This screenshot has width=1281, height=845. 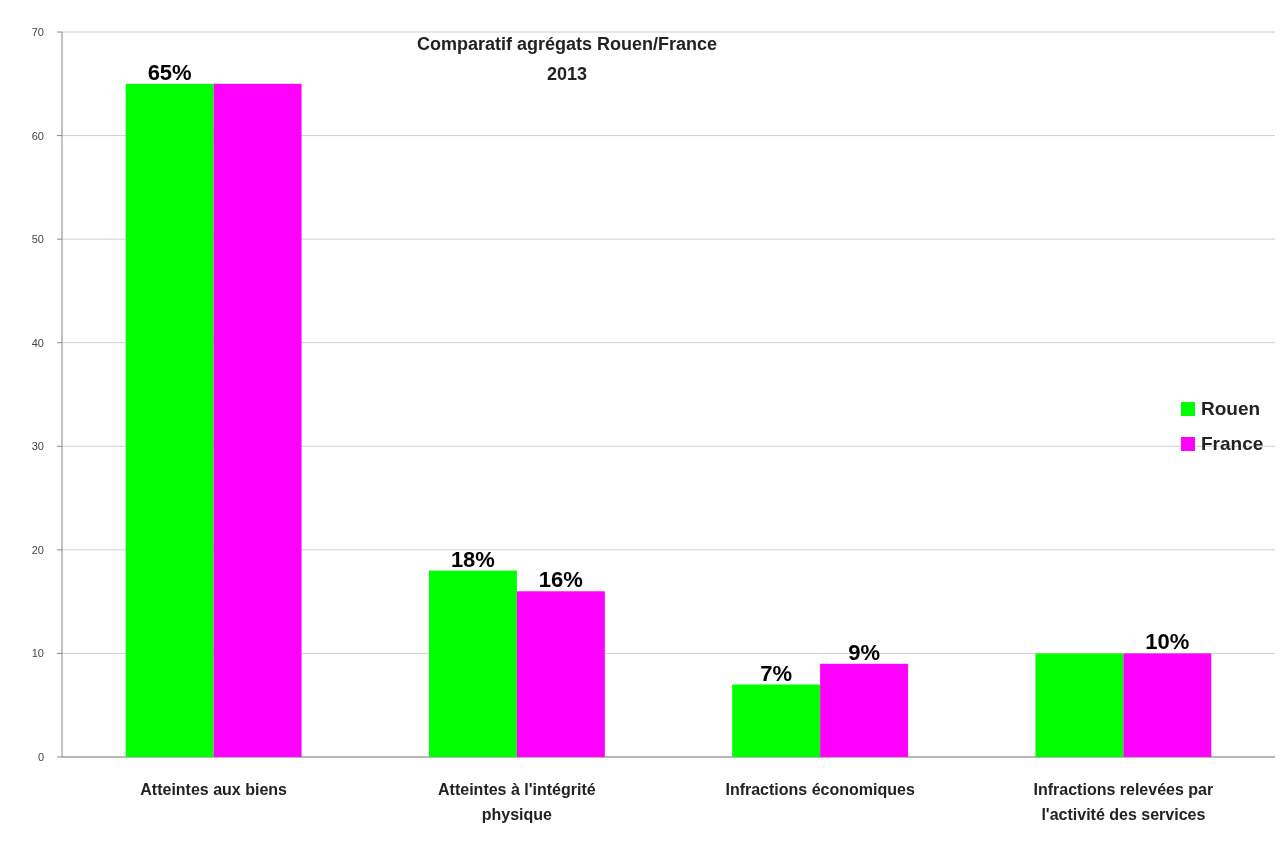 What do you see at coordinates (214, 789) in the screenshot?
I see `x-tick-label: Atteintes aux biens` at bounding box center [214, 789].